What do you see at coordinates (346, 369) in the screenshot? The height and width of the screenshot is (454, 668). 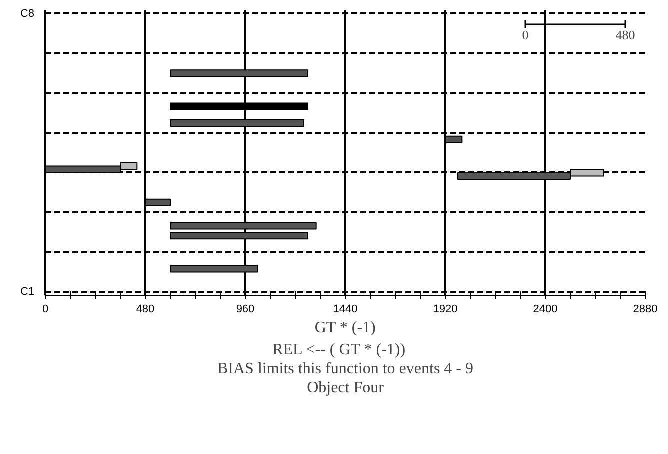 I see `text: BIAS limits this function to events 4 - 9` at bounding box center [346, 369].